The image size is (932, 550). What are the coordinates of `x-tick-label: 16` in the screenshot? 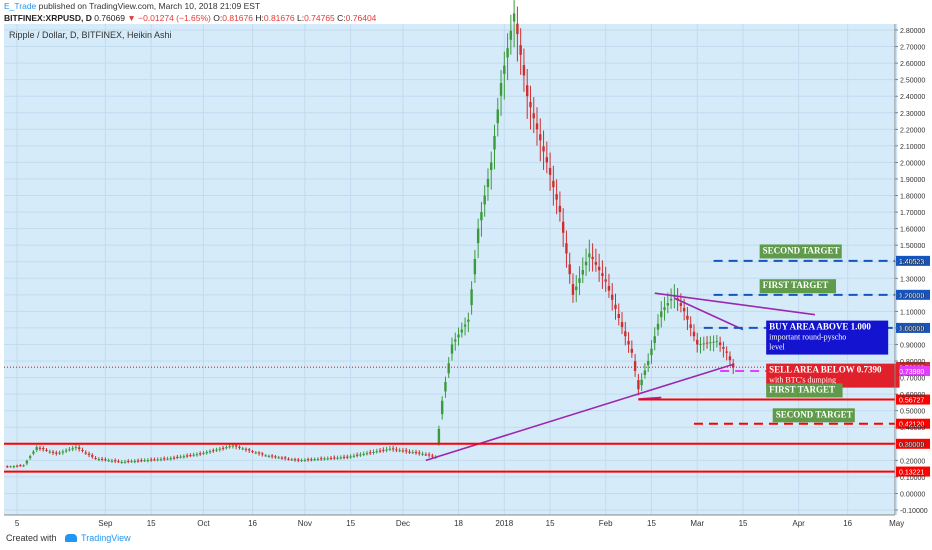 It's located at (252, 523).